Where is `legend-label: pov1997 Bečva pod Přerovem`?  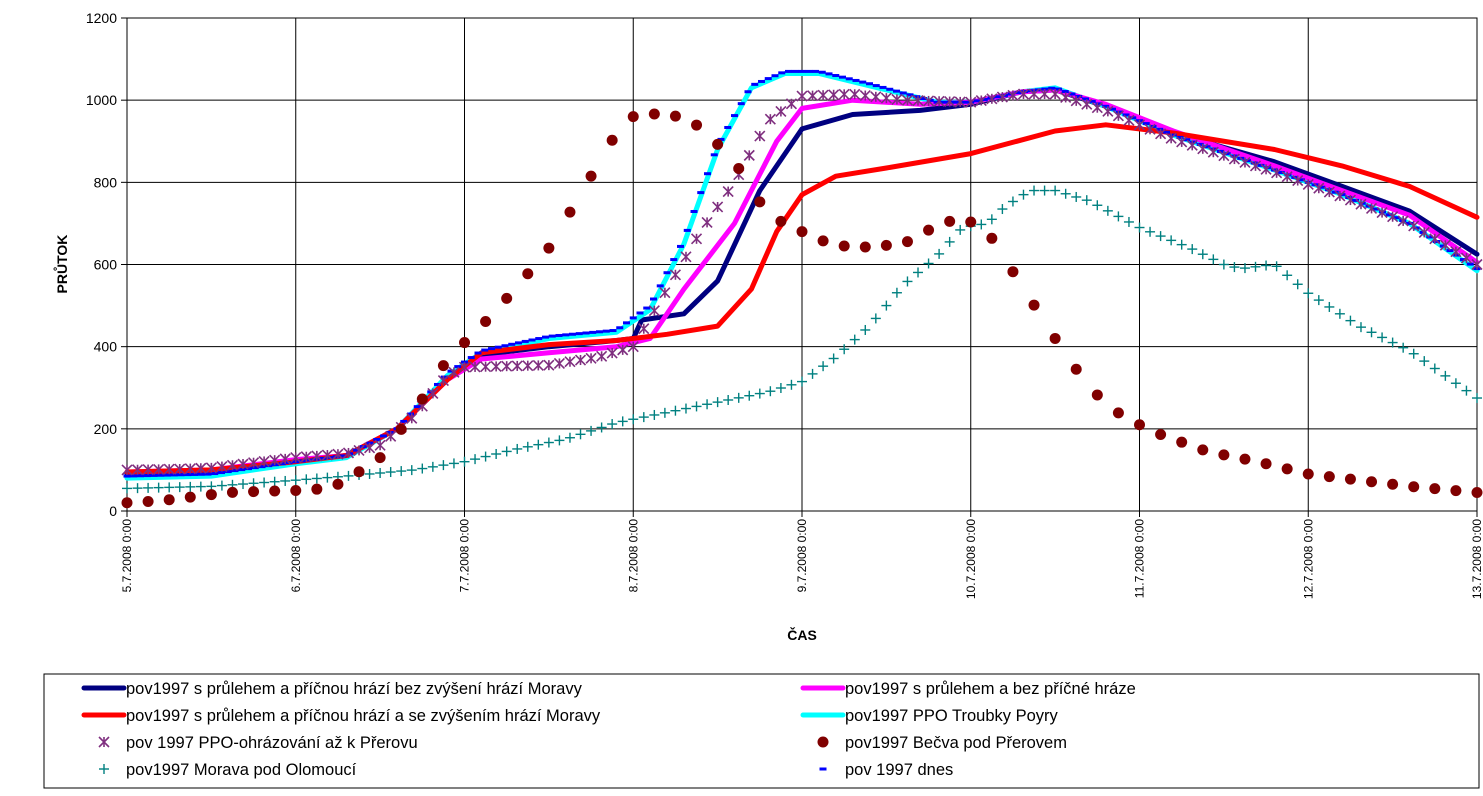 legend-label: pov1997 Bečva pod Přerovem is located at coordinates (956, 743).